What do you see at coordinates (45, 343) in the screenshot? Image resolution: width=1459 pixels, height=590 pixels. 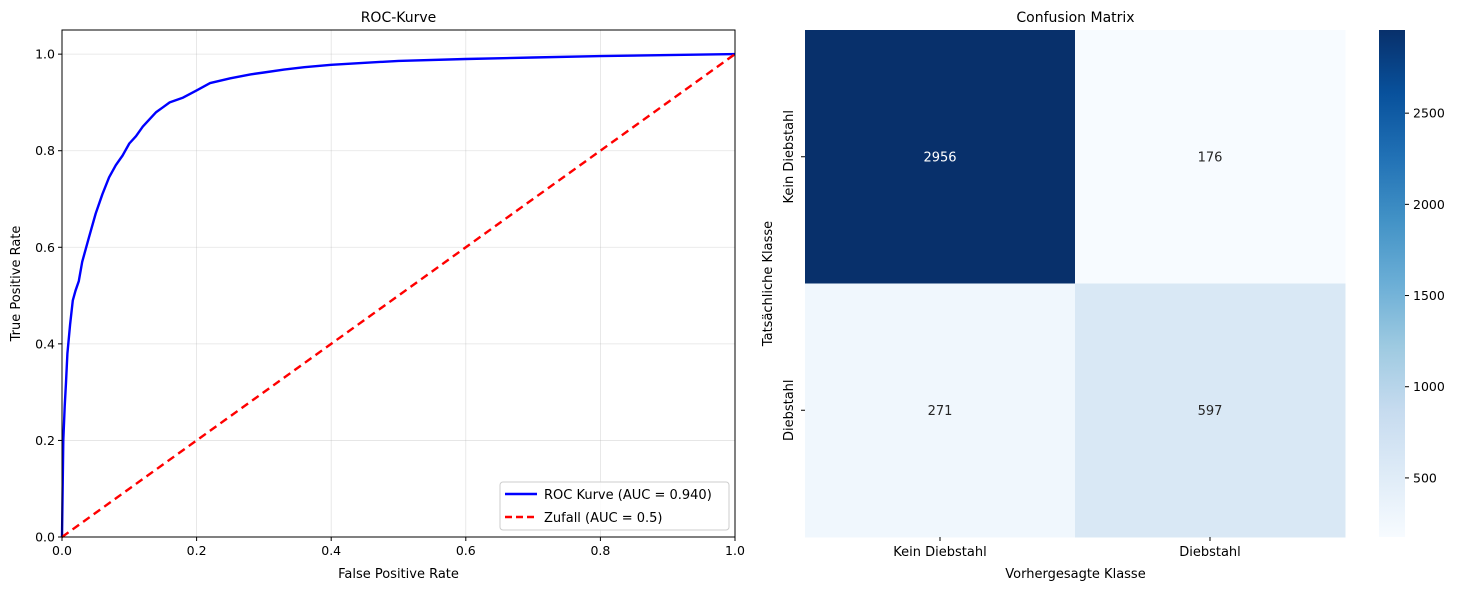 I see `roc-y-tick-label: 0.4` at bounding box center [45, 343].